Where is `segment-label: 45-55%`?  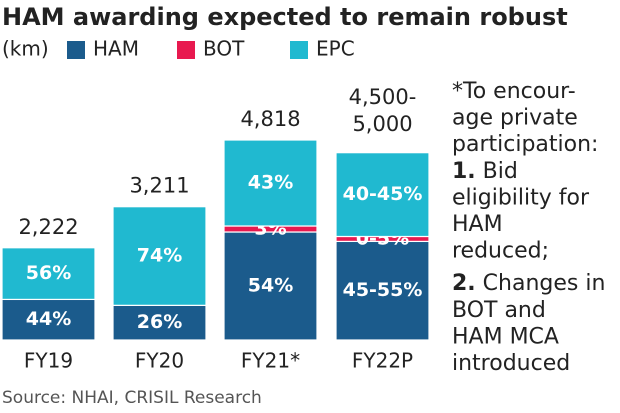
segment-label: 45-55% is located at coordinates (383, 290).